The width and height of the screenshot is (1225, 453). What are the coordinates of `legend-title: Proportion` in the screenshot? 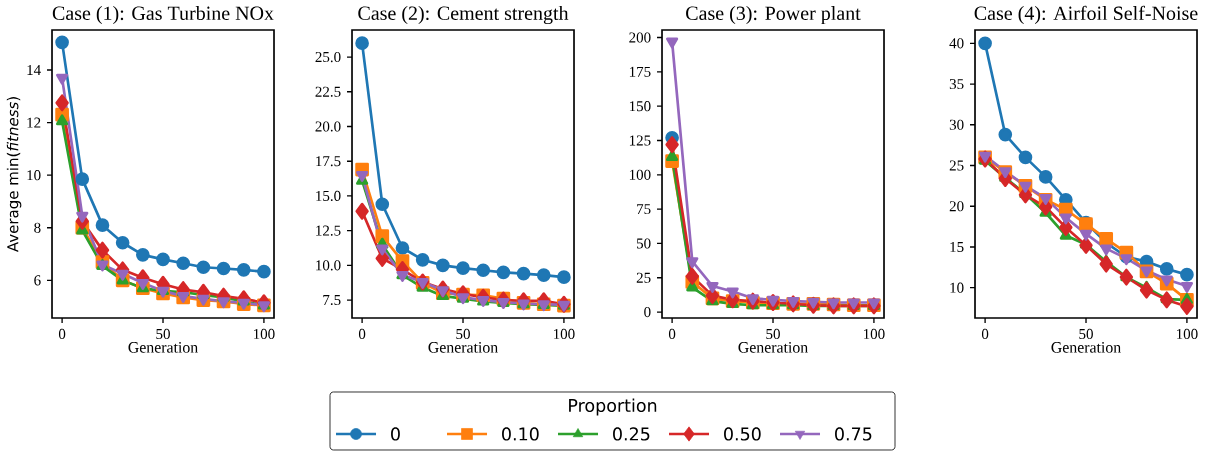 It's located at (613, 407).